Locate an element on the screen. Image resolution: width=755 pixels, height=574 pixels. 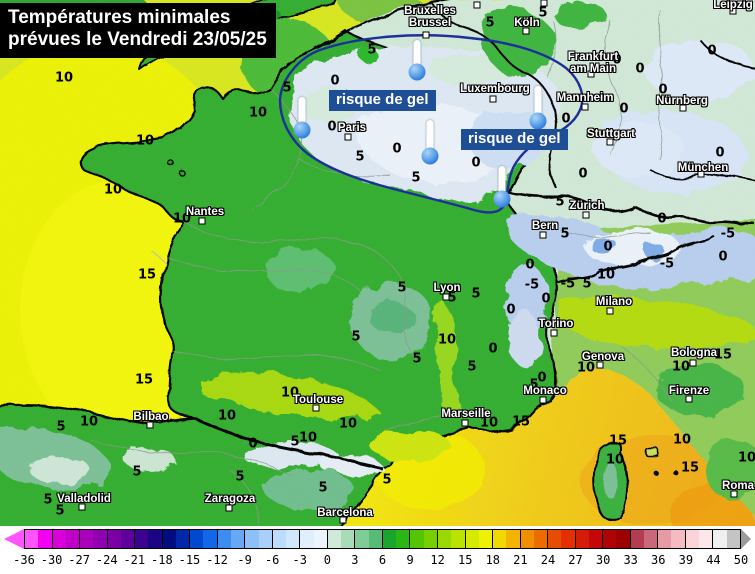
colorbar-tick-label: -3 is located at coordinates (299, 560).